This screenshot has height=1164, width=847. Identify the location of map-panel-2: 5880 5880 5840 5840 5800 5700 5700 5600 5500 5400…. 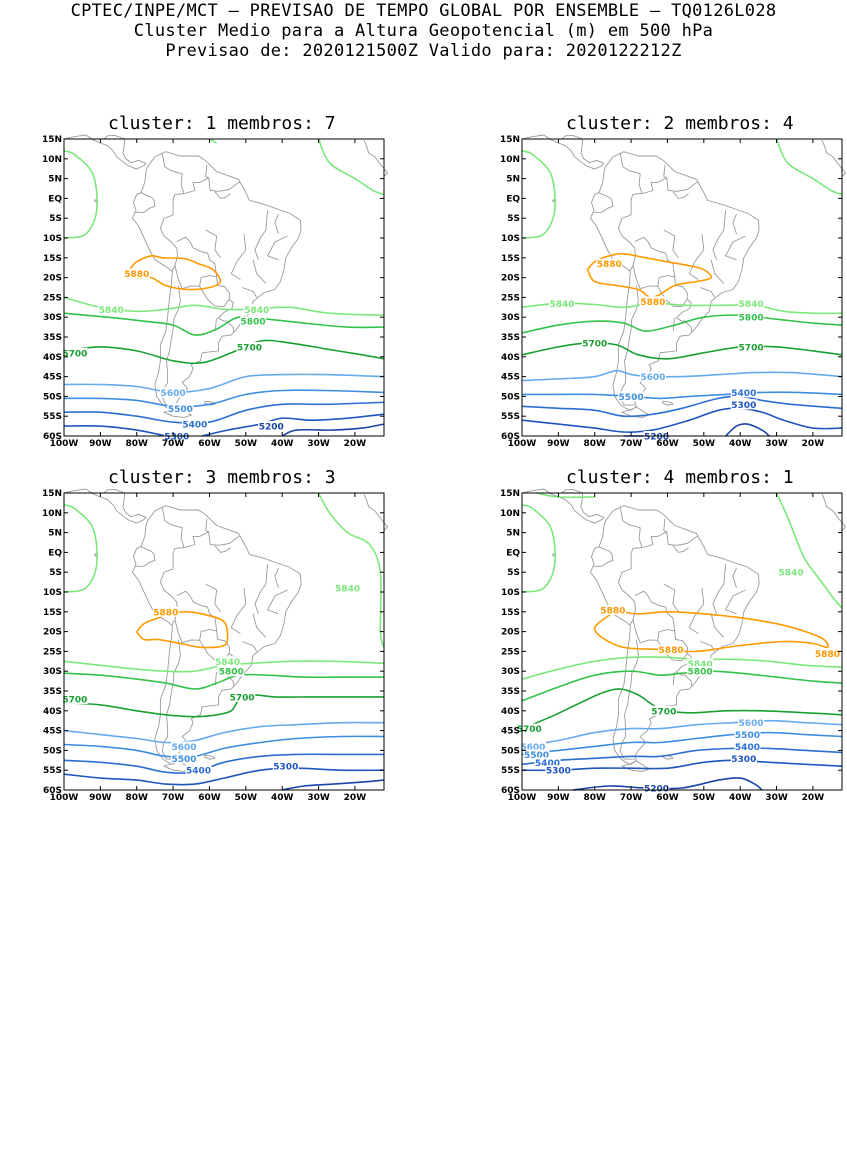
(673, 291).